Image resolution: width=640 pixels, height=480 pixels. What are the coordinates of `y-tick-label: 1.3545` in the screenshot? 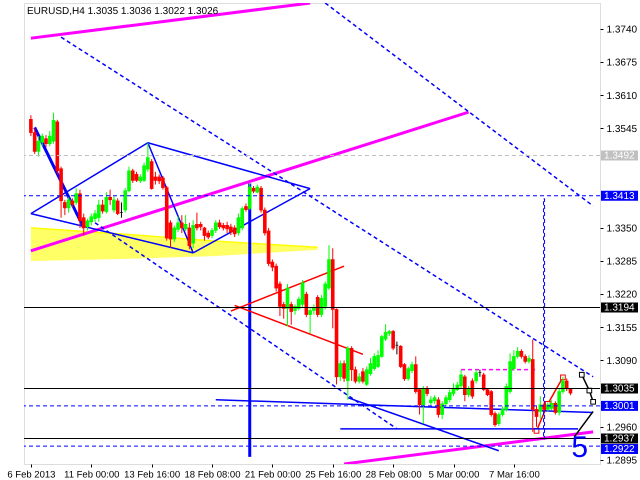 It's located at (622, 129).